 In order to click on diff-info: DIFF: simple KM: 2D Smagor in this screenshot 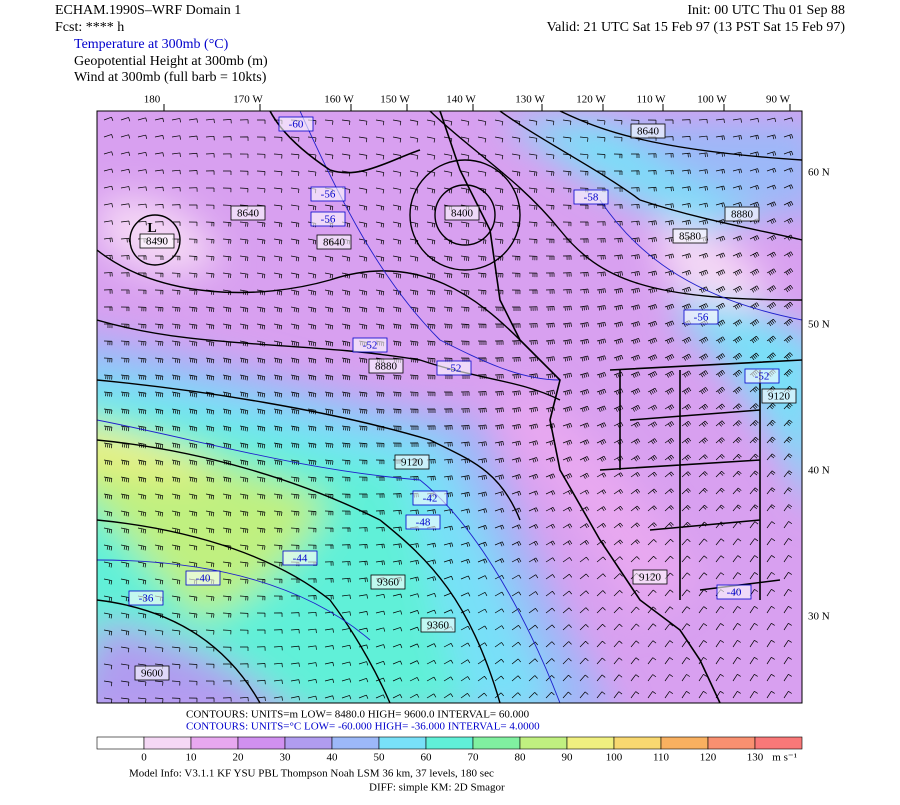, I will do `click(437, 788)`.